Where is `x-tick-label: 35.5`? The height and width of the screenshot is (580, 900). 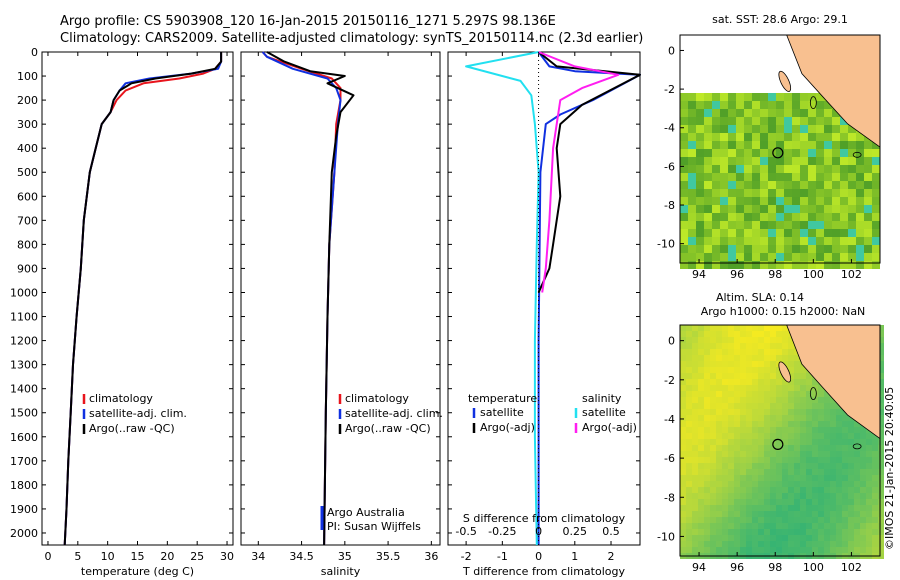
x-tick-label: 35.5 is located at coordinates (388, 556).